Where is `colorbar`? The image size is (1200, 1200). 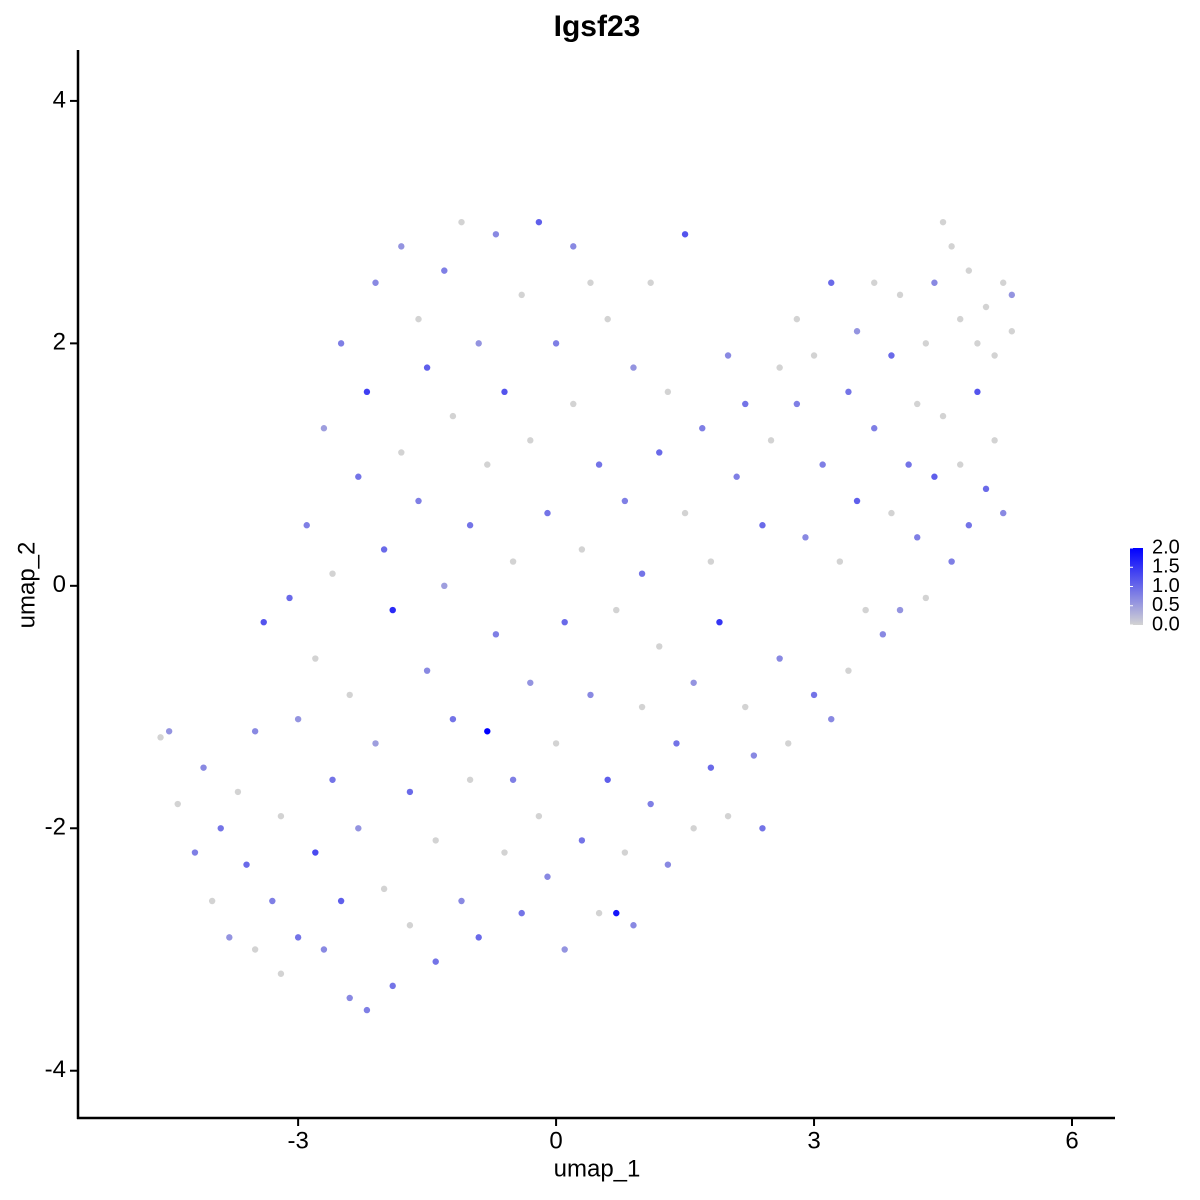
colorbar is located at coordinates (1136, 586).